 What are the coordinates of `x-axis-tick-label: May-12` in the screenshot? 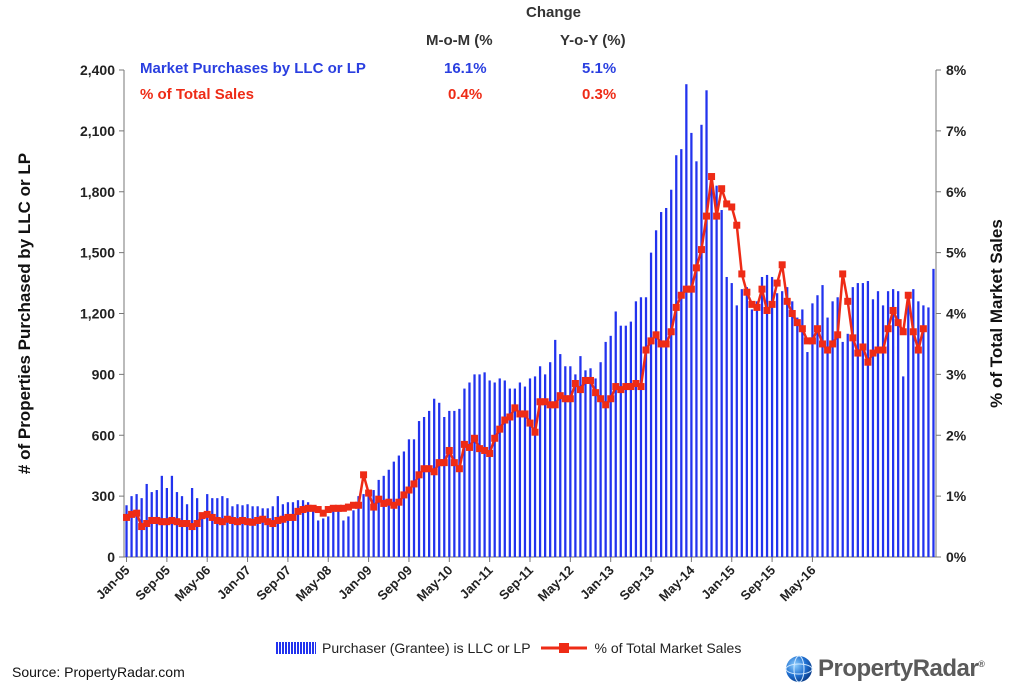 It's located at (556, 584).